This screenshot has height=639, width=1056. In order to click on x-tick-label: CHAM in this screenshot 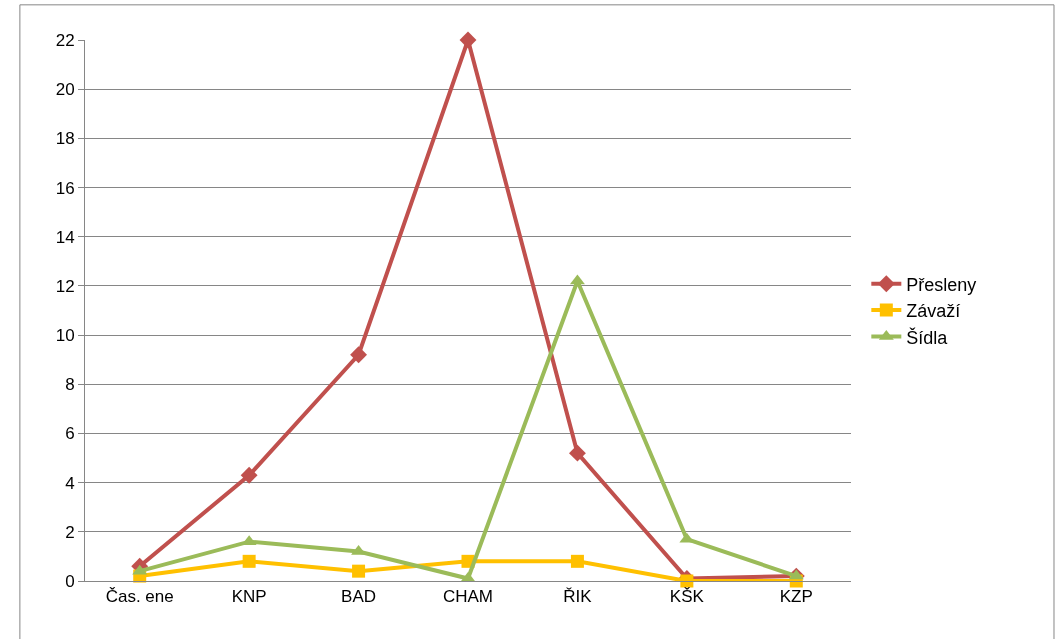, I will do `click(468, 597)`.